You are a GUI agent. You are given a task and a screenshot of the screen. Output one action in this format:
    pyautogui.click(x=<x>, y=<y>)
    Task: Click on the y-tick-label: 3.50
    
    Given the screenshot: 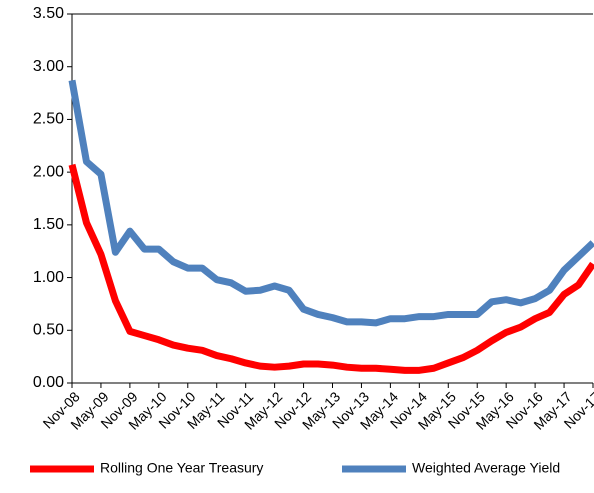 What is the action you would take?
    pyautogui.click(x=48, y=13)
    